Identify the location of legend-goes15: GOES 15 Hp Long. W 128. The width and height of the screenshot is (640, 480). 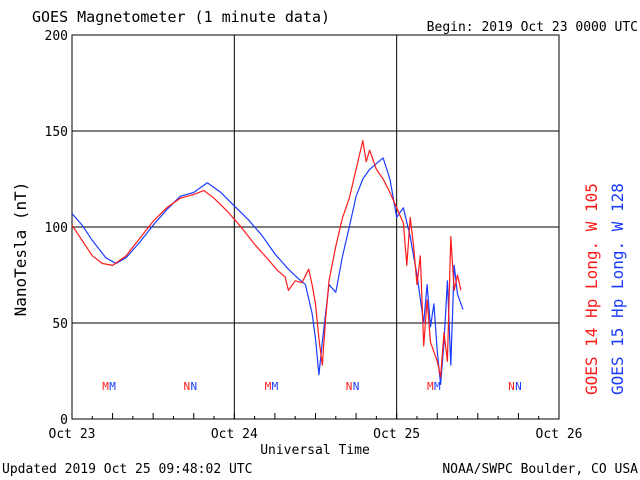
(617, 289).